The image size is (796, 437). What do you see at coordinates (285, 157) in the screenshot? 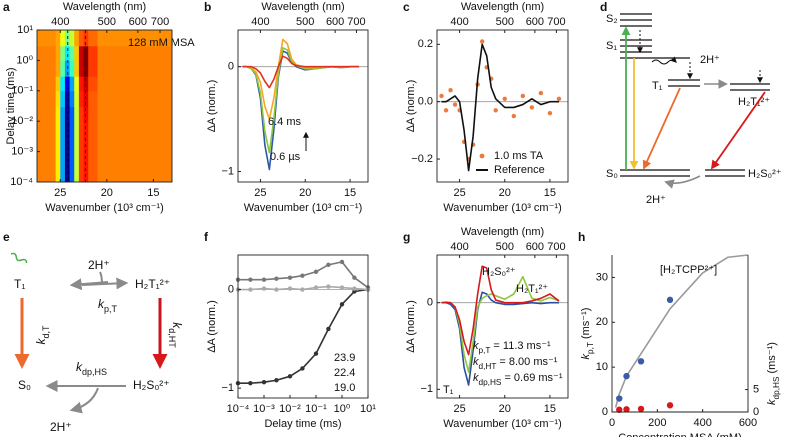
I see `series-label: 0.6 µs` at bounding box center [285, 157].